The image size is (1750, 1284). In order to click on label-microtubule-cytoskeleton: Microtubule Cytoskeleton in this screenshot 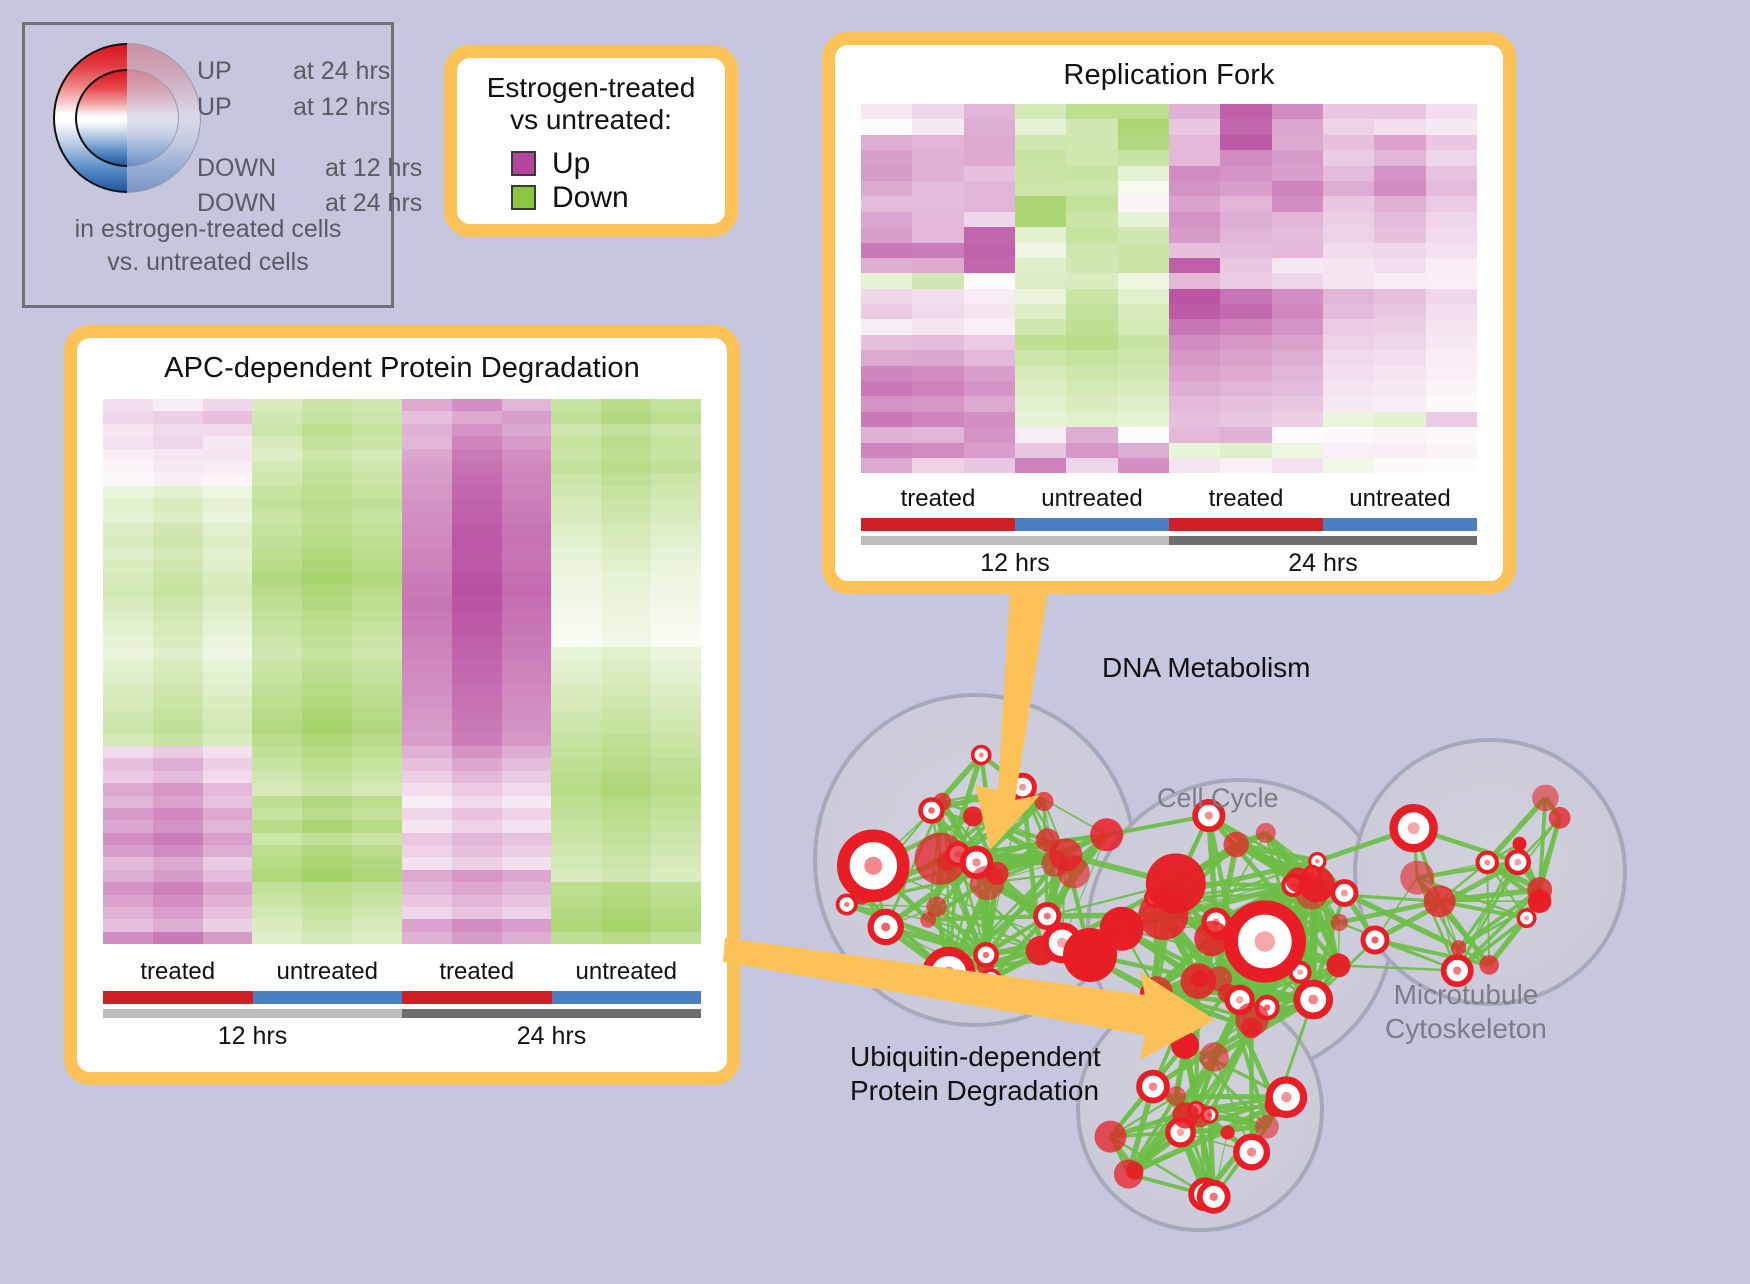, I will do `click(1466, 1012)`.